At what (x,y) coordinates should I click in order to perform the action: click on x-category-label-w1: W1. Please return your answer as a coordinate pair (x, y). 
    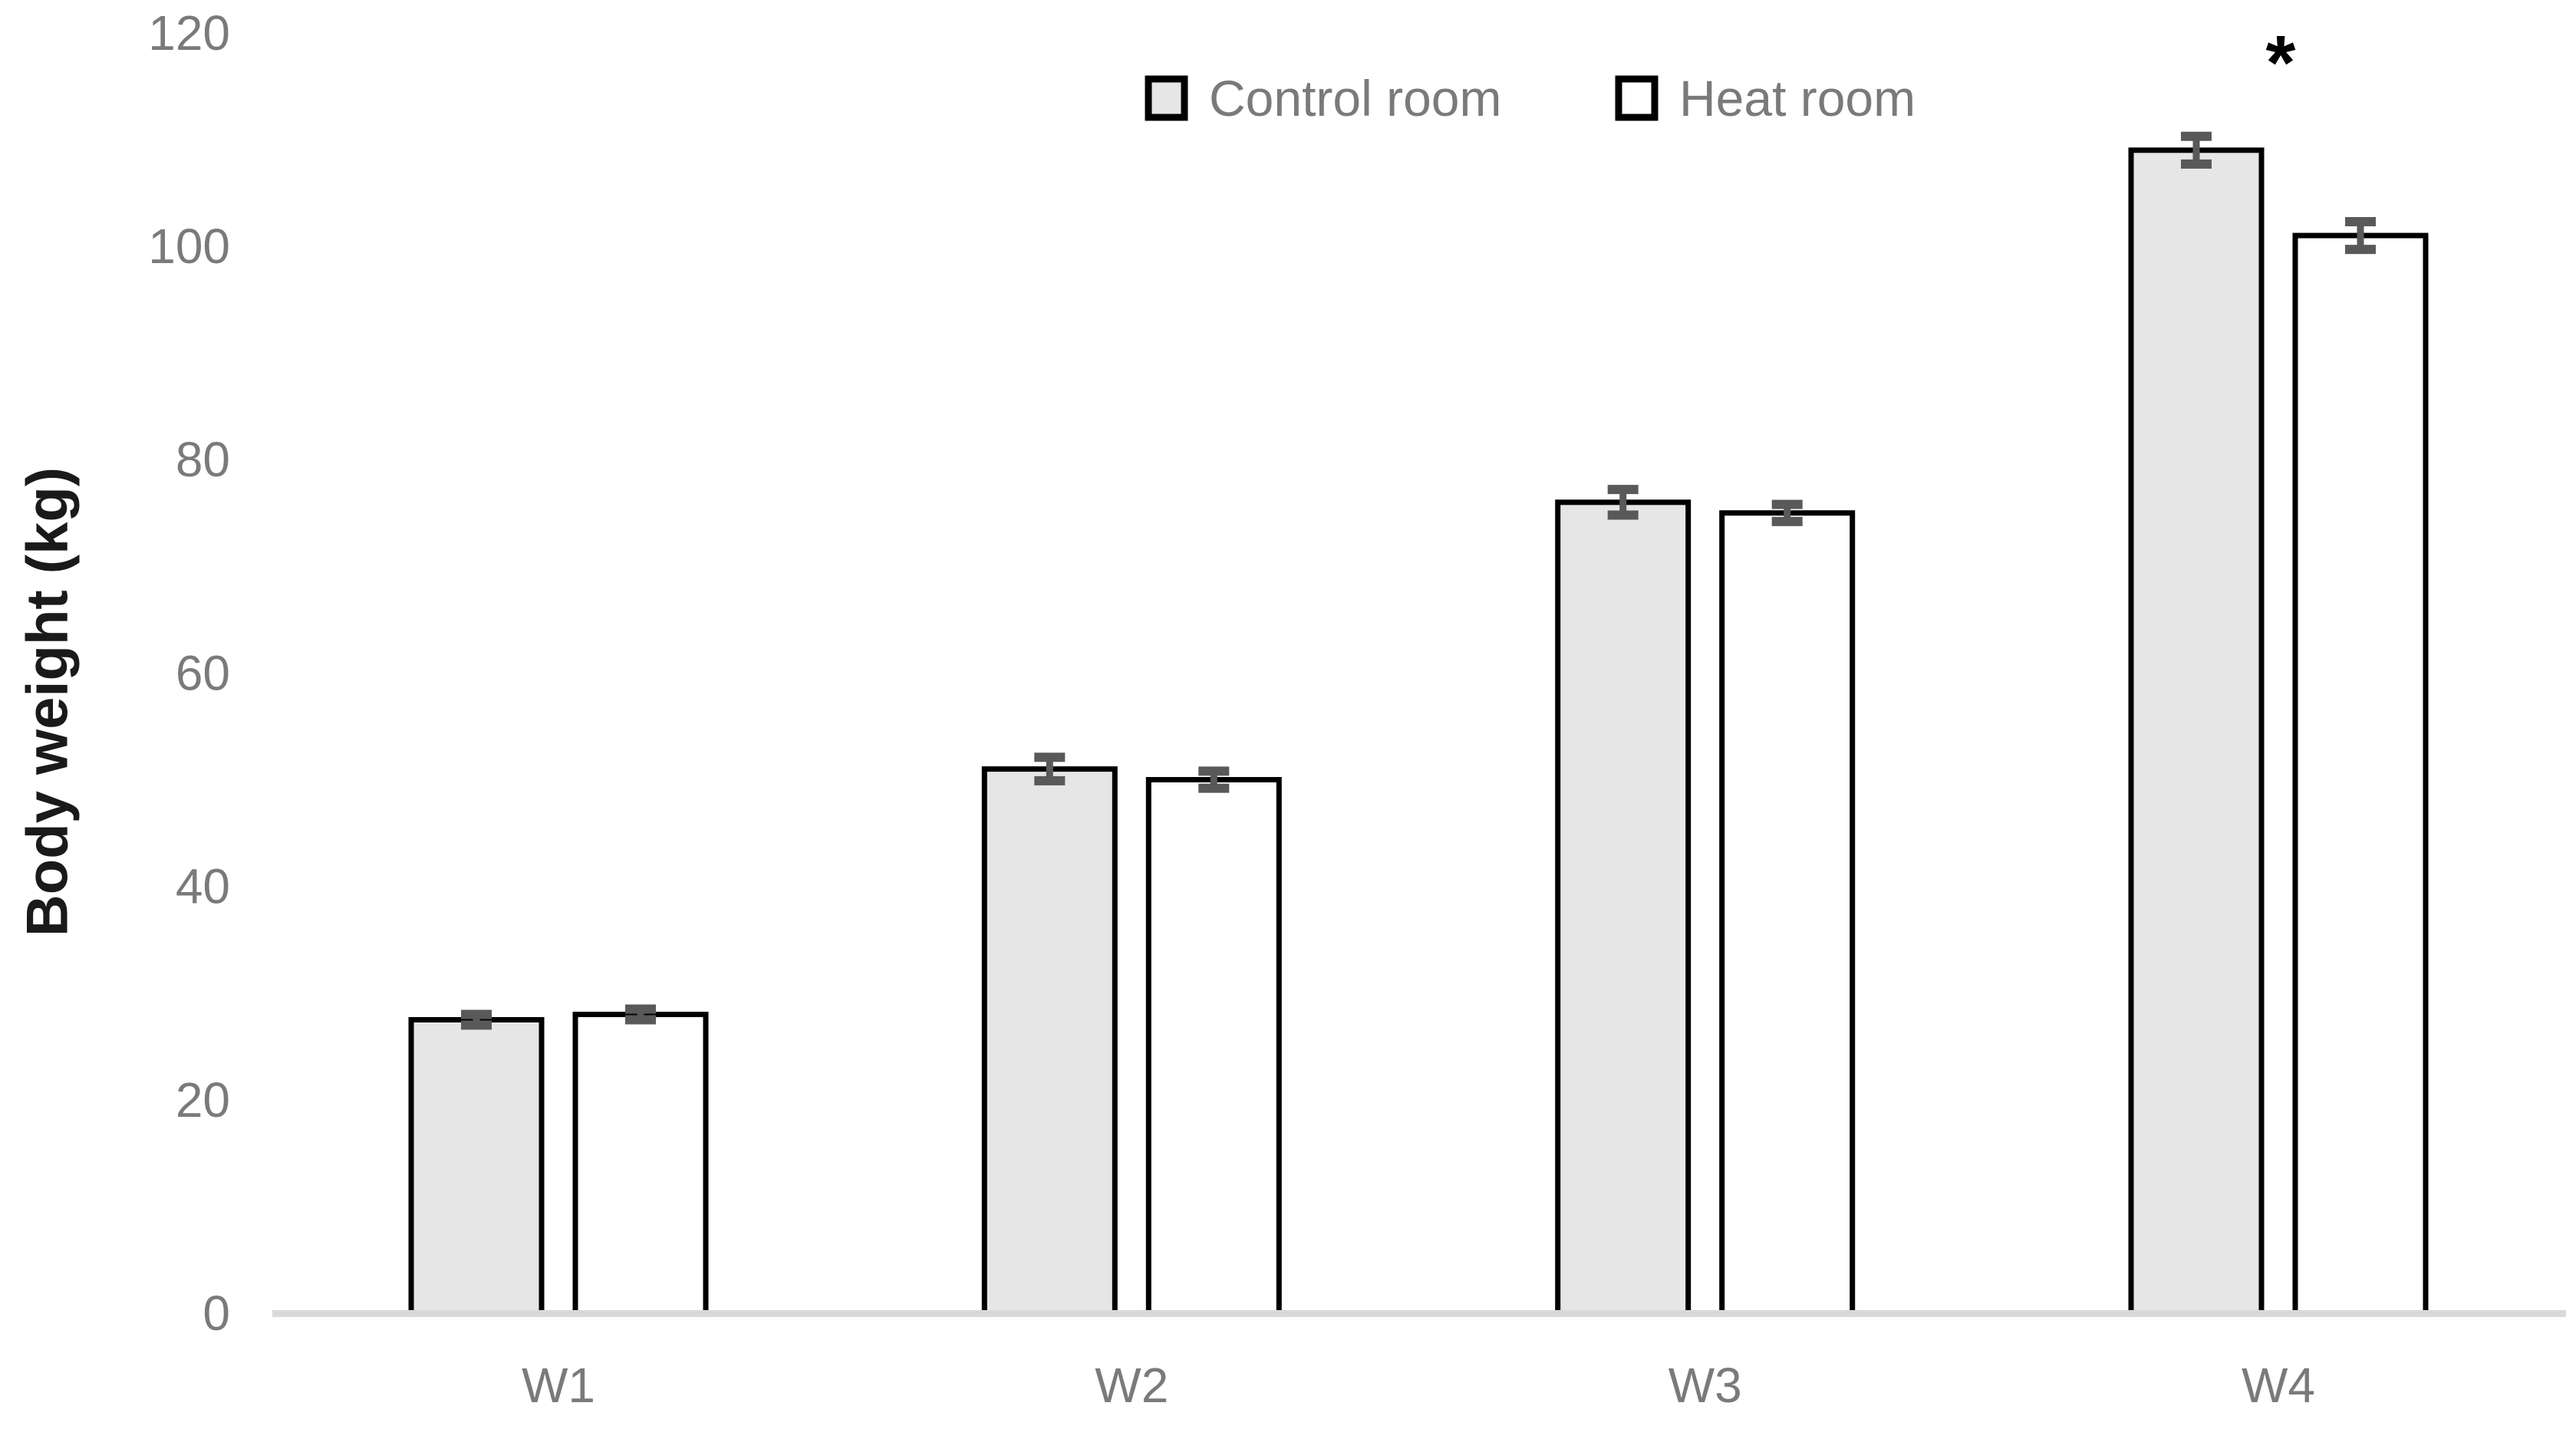
    Looking at the image, I should click on (558, 1385).